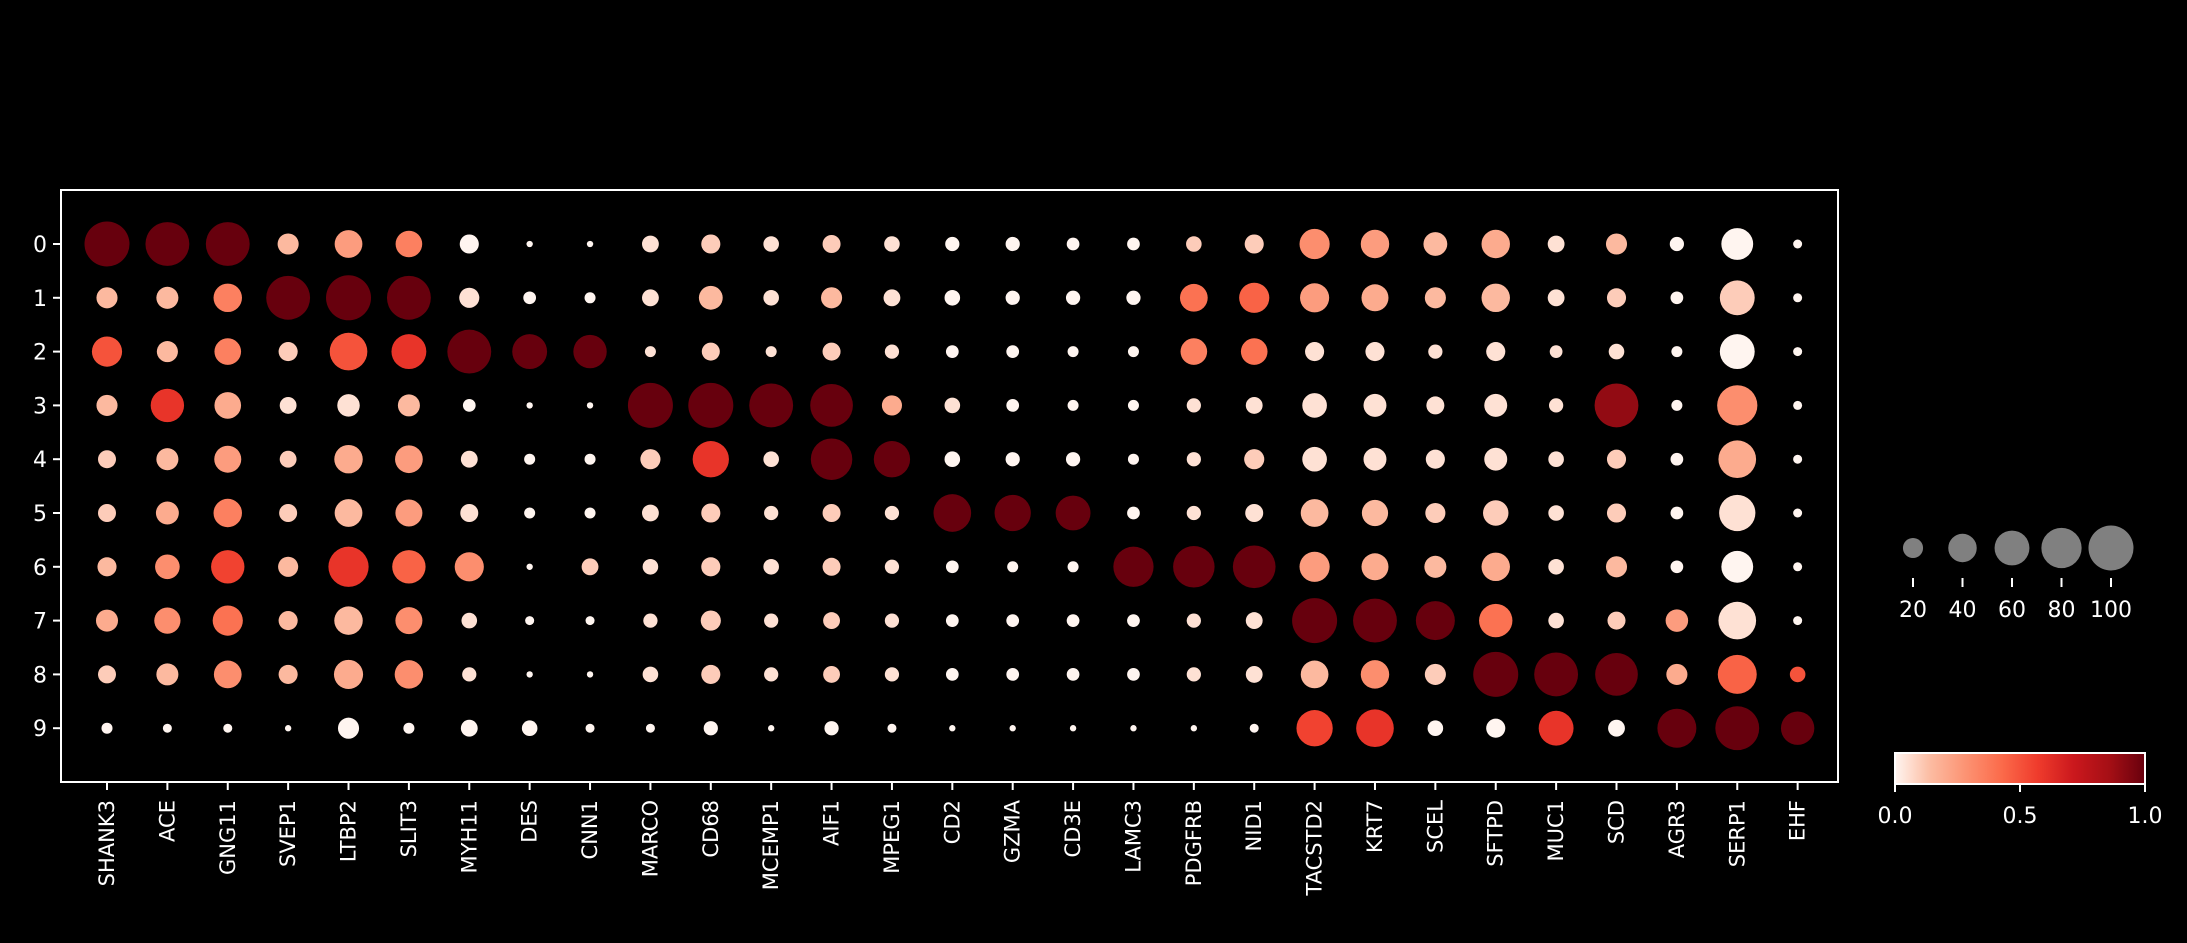 The height and width of the screenshot is (943, 2187). I want to click on y-tick-label: 6, so click(40, 568).